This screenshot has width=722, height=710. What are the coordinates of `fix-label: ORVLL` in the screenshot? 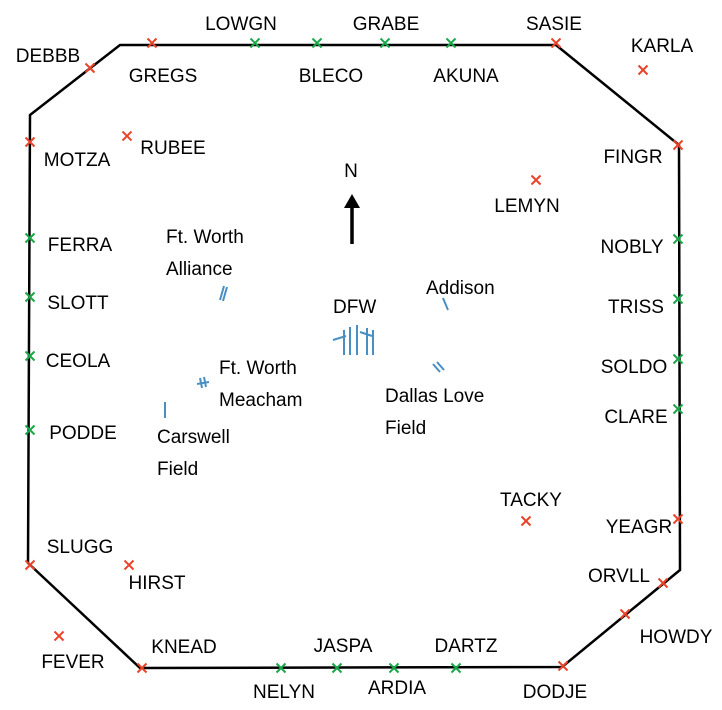 It's located at (619, 576).